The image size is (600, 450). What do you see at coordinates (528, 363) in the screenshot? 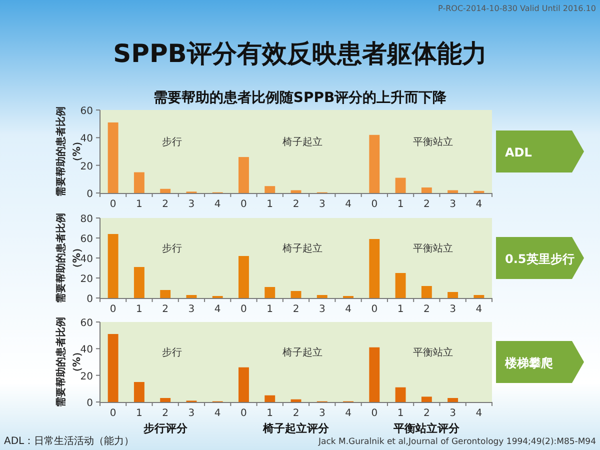
I see `y2-axis-title: 楼梯攀爬` at bounding box center [528, 363].